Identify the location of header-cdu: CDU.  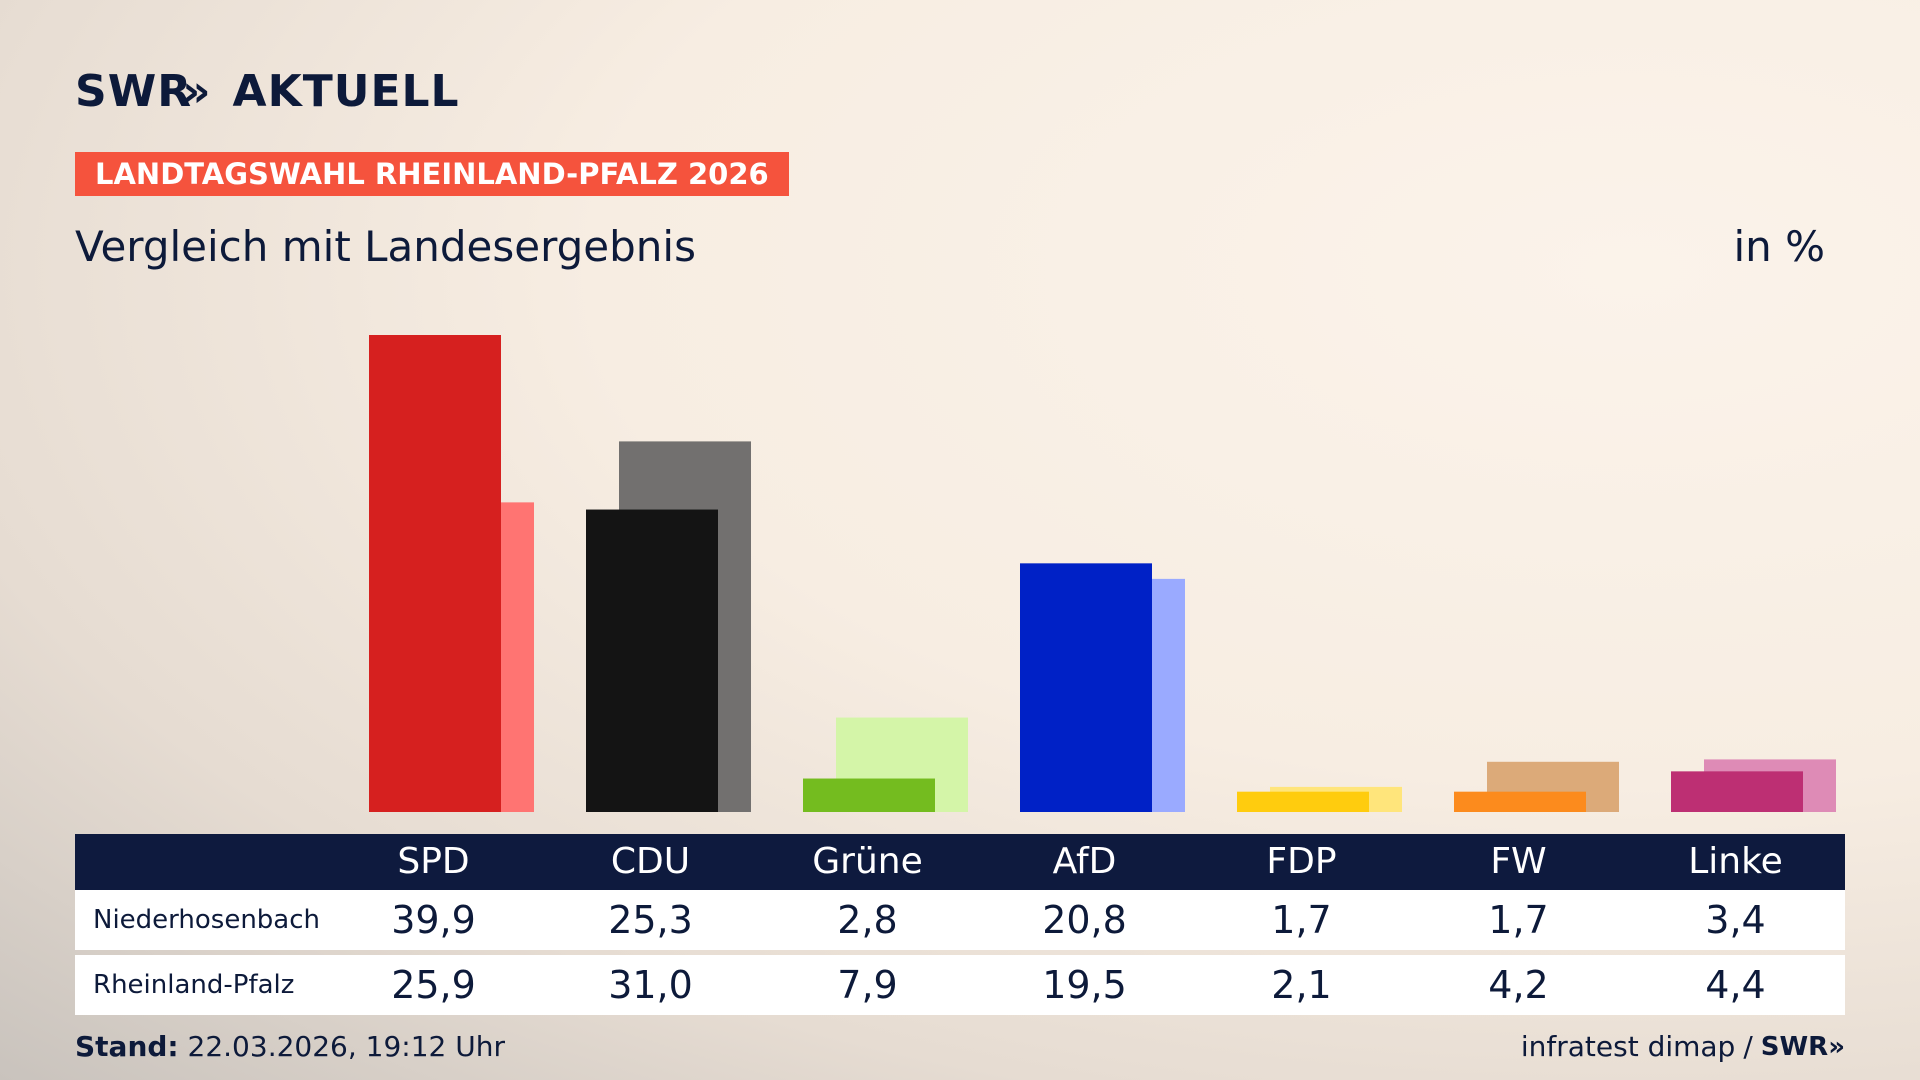
(650, 861).